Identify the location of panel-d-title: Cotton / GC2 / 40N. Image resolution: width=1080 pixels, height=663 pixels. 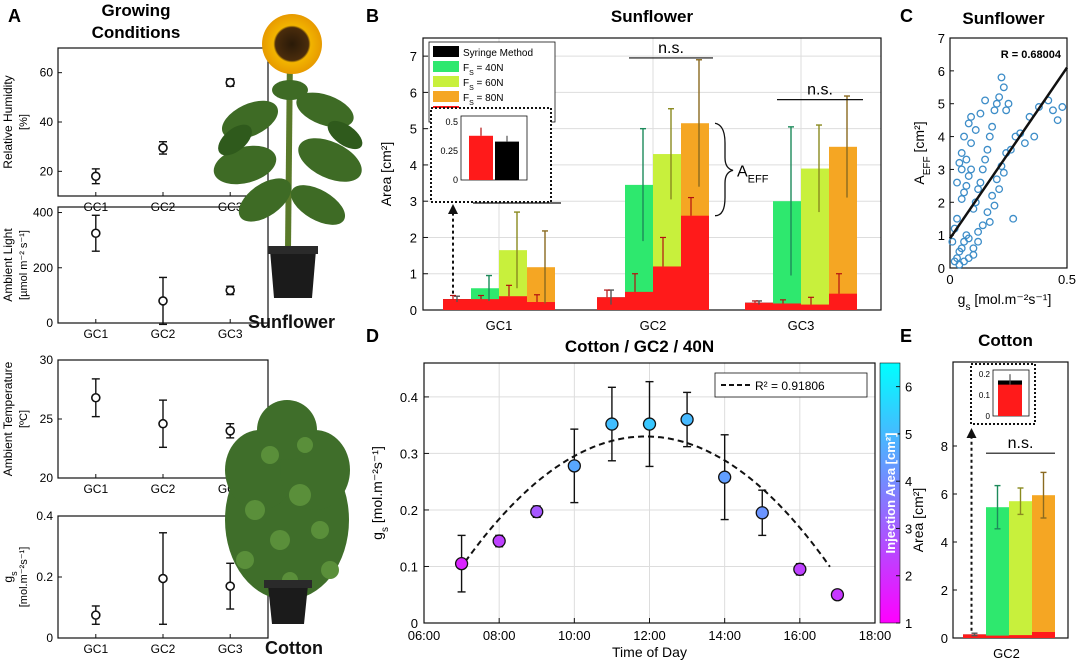
(639, 346).